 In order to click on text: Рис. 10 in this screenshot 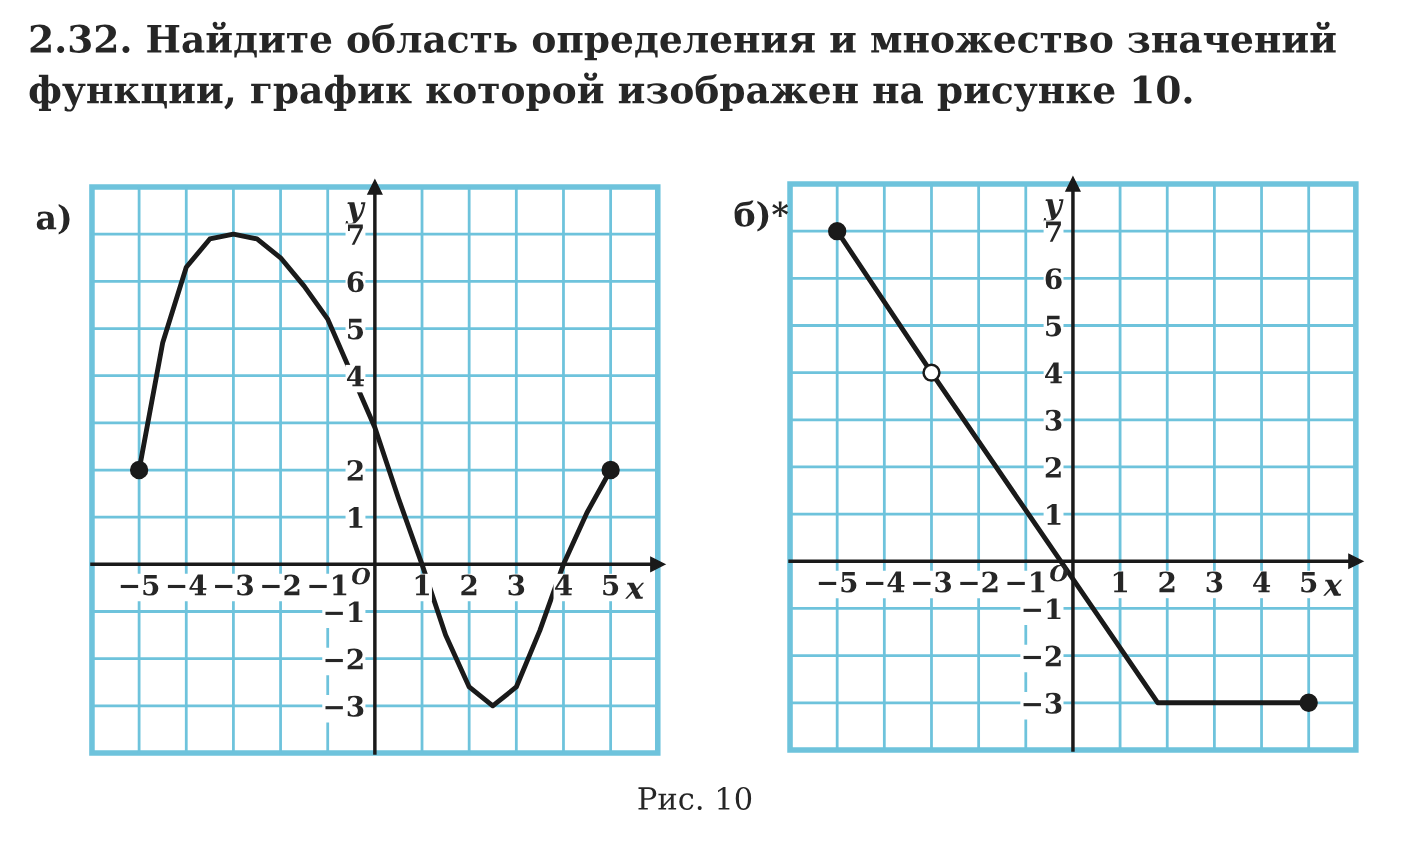, I will do `click(695, 798)`.